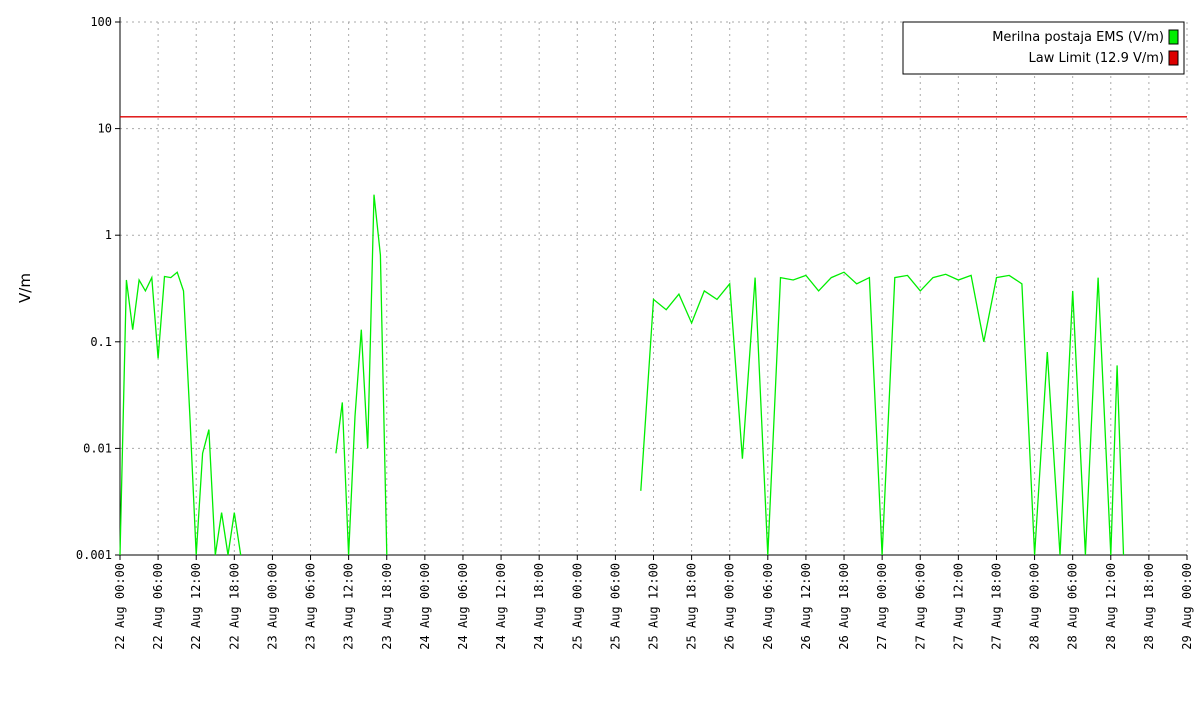 This screenshot has height=718, width=1197. Describe the element at coordinates (615, 606) in the screenshot. I see `x-tick-label: 25 Aug 06:00` at that location.